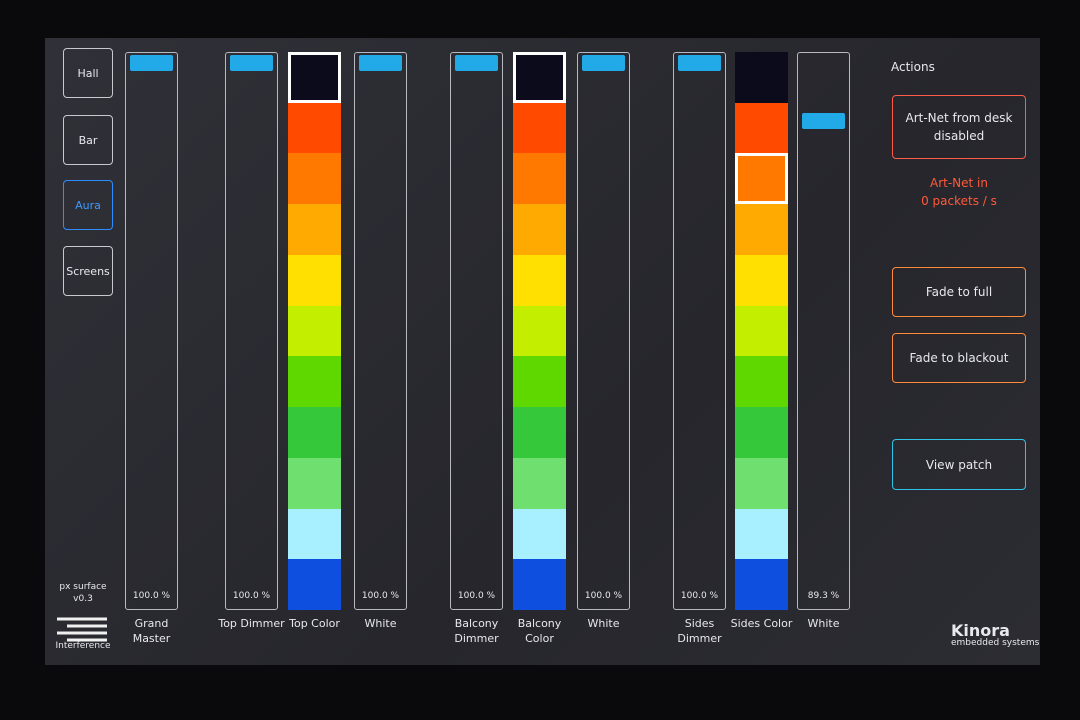  Describe the element at coordinates (959, 201) in the screenshot. I see `status-value: 0 packets / s` at that location.